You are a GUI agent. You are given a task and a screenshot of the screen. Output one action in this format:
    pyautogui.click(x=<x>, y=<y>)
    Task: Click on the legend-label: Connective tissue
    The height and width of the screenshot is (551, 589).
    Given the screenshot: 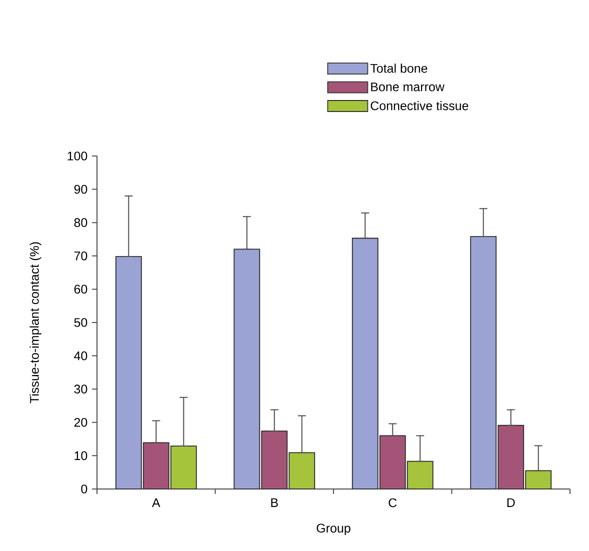 What is the action you would take?
    pyautogui.click(x=419, y=105)
    